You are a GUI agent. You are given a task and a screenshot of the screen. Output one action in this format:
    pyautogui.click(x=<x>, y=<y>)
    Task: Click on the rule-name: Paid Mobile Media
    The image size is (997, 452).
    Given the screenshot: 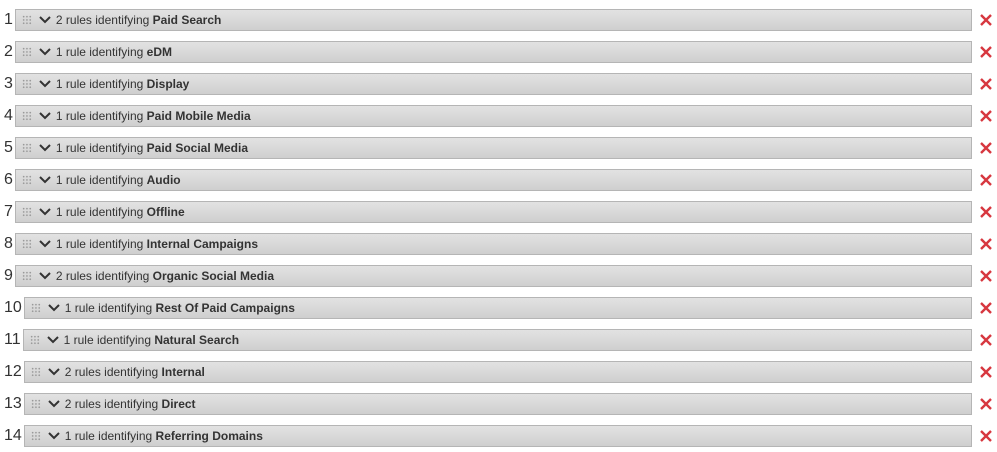 What is the action you would take?
    pyautogui.click(x=198, y=116)
    